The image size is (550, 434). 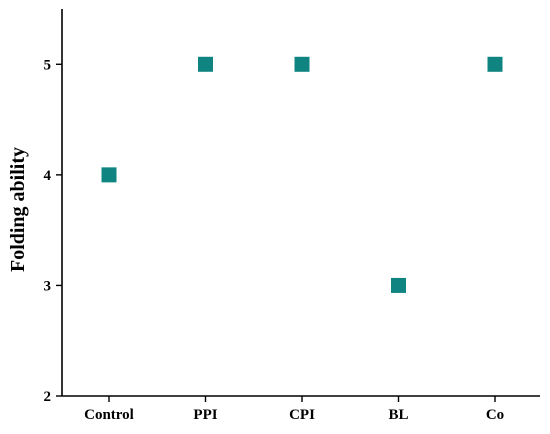 I want to click on data-point-cpi, so click(x=302, y=64).